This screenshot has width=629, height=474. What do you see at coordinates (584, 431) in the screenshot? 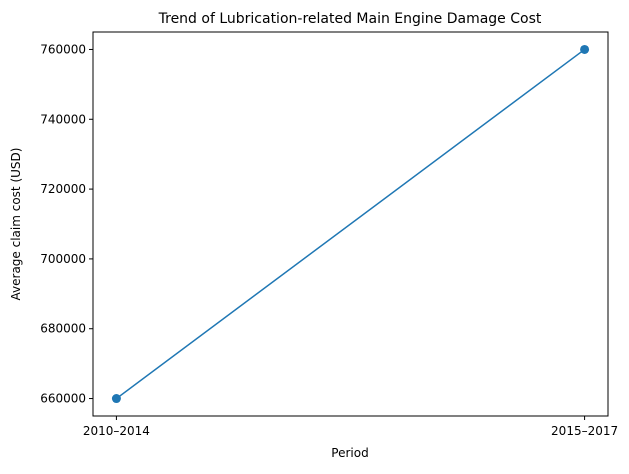
I see `x-tick-label: 2015–2017` at bounding box center [584, 431].